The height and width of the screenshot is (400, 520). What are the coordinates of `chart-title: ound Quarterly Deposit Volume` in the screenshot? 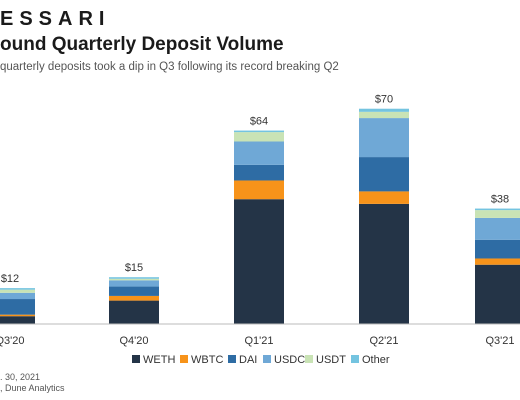 It's located at (142, 44).